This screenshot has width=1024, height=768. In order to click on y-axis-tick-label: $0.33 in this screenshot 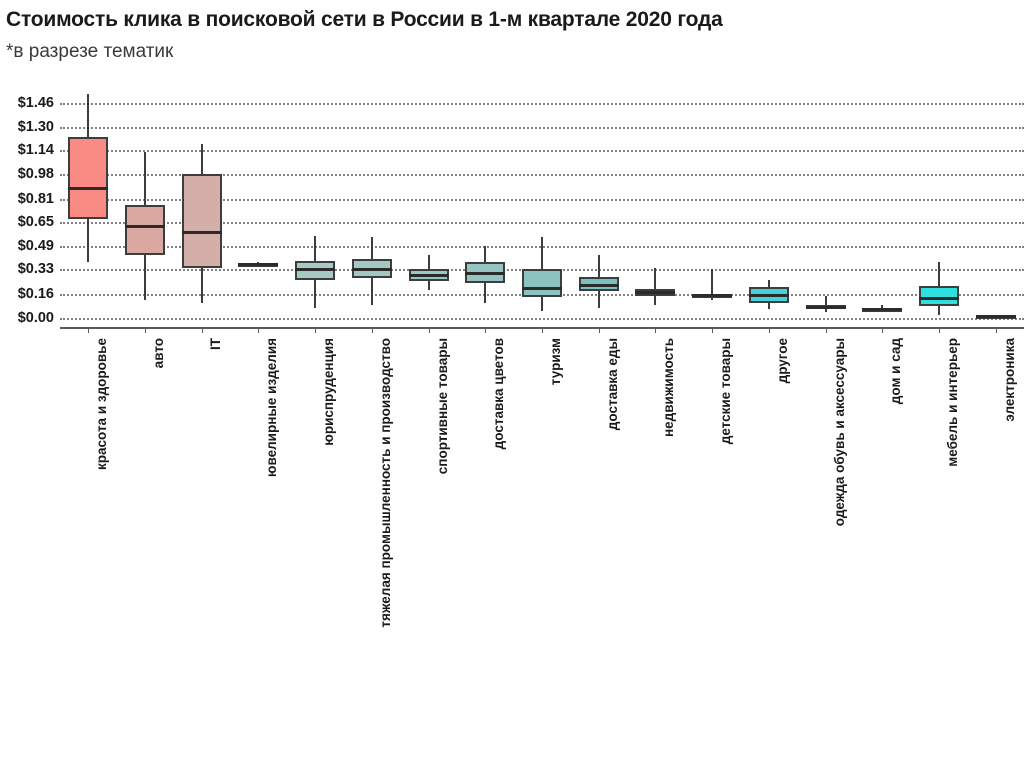, I will do `click(35, 269)`.